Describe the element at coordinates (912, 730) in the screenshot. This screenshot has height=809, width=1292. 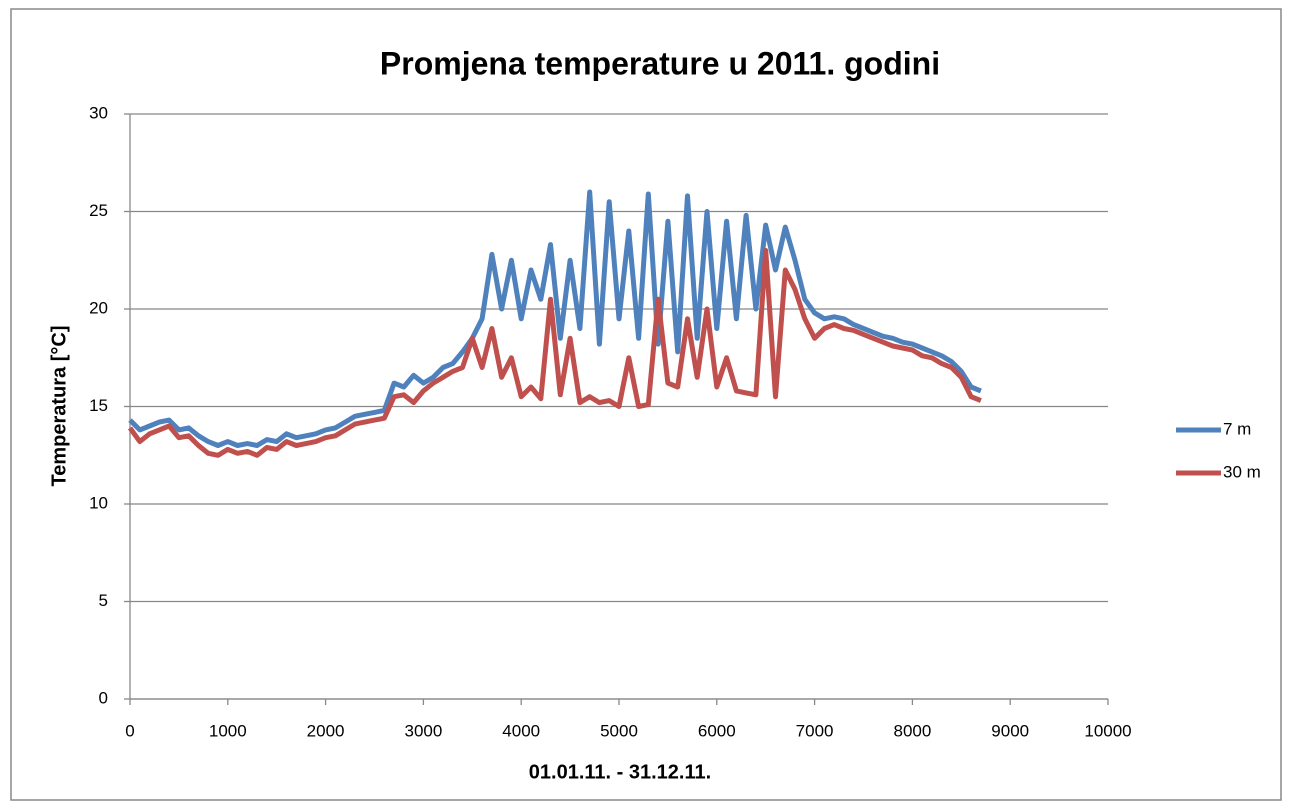
I see `x-tick-label: 8000` at that location.